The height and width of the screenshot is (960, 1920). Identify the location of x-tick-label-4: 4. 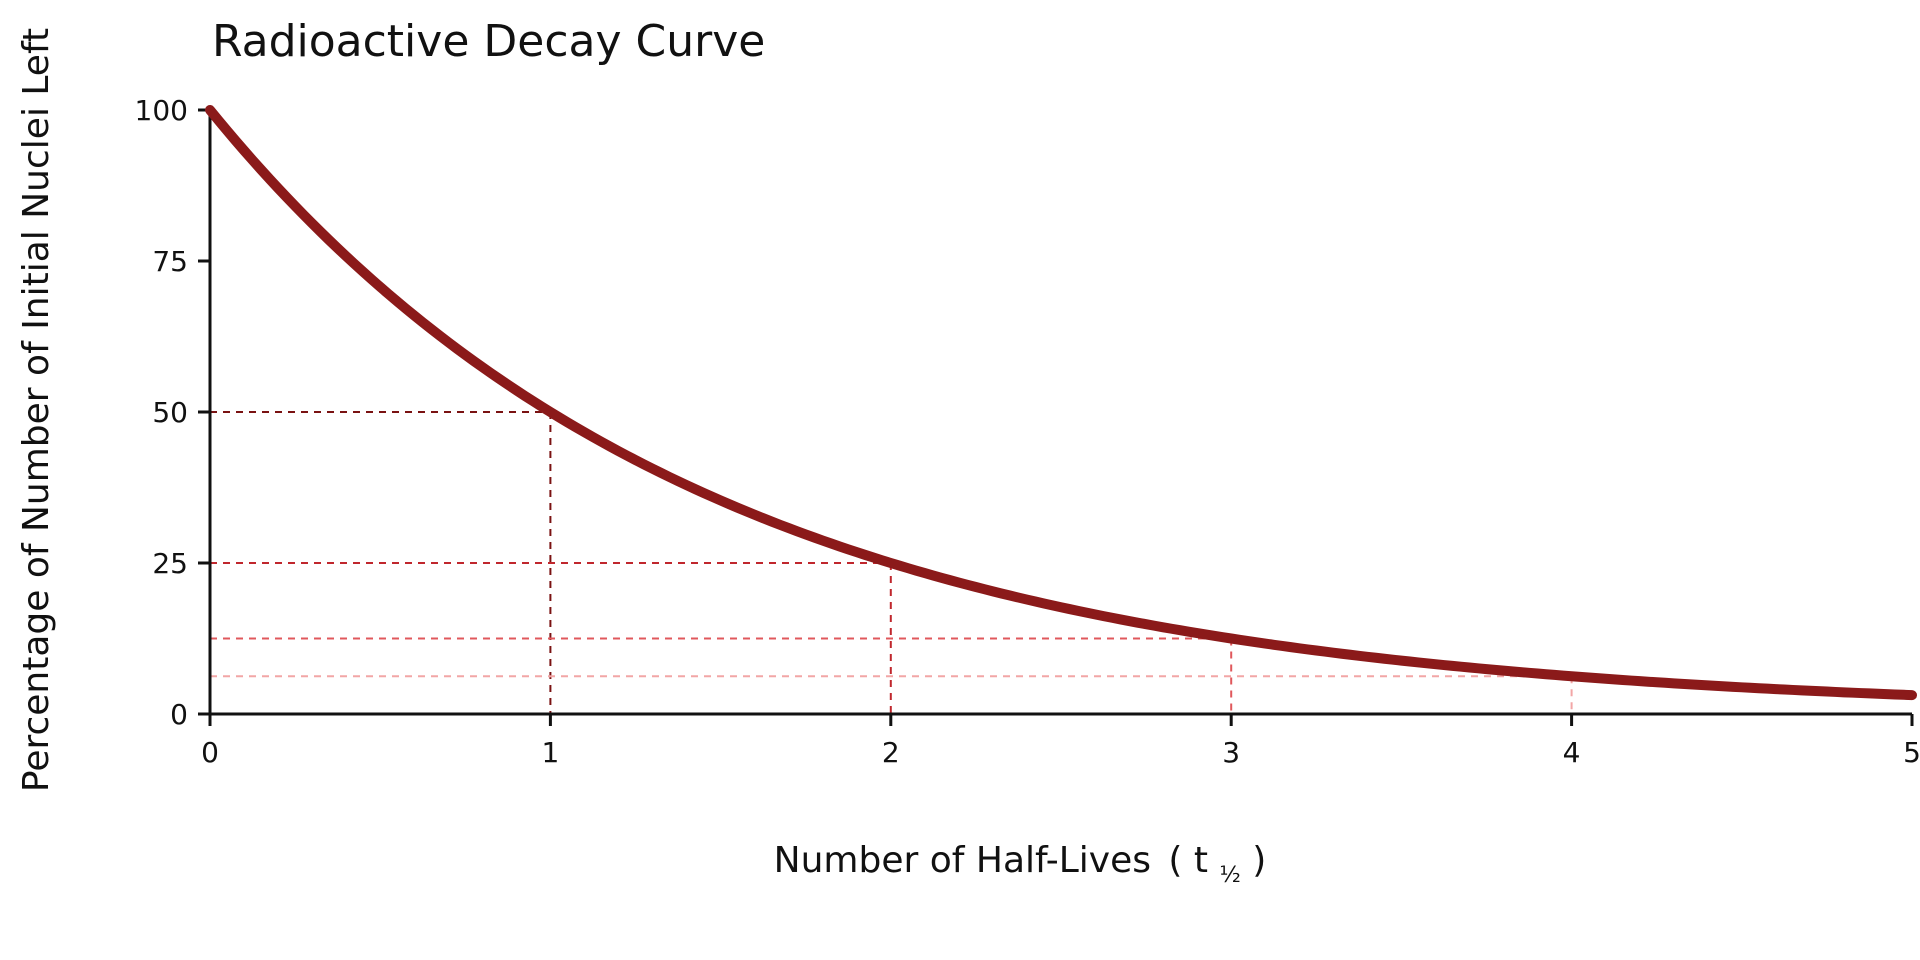
(1572, 752).